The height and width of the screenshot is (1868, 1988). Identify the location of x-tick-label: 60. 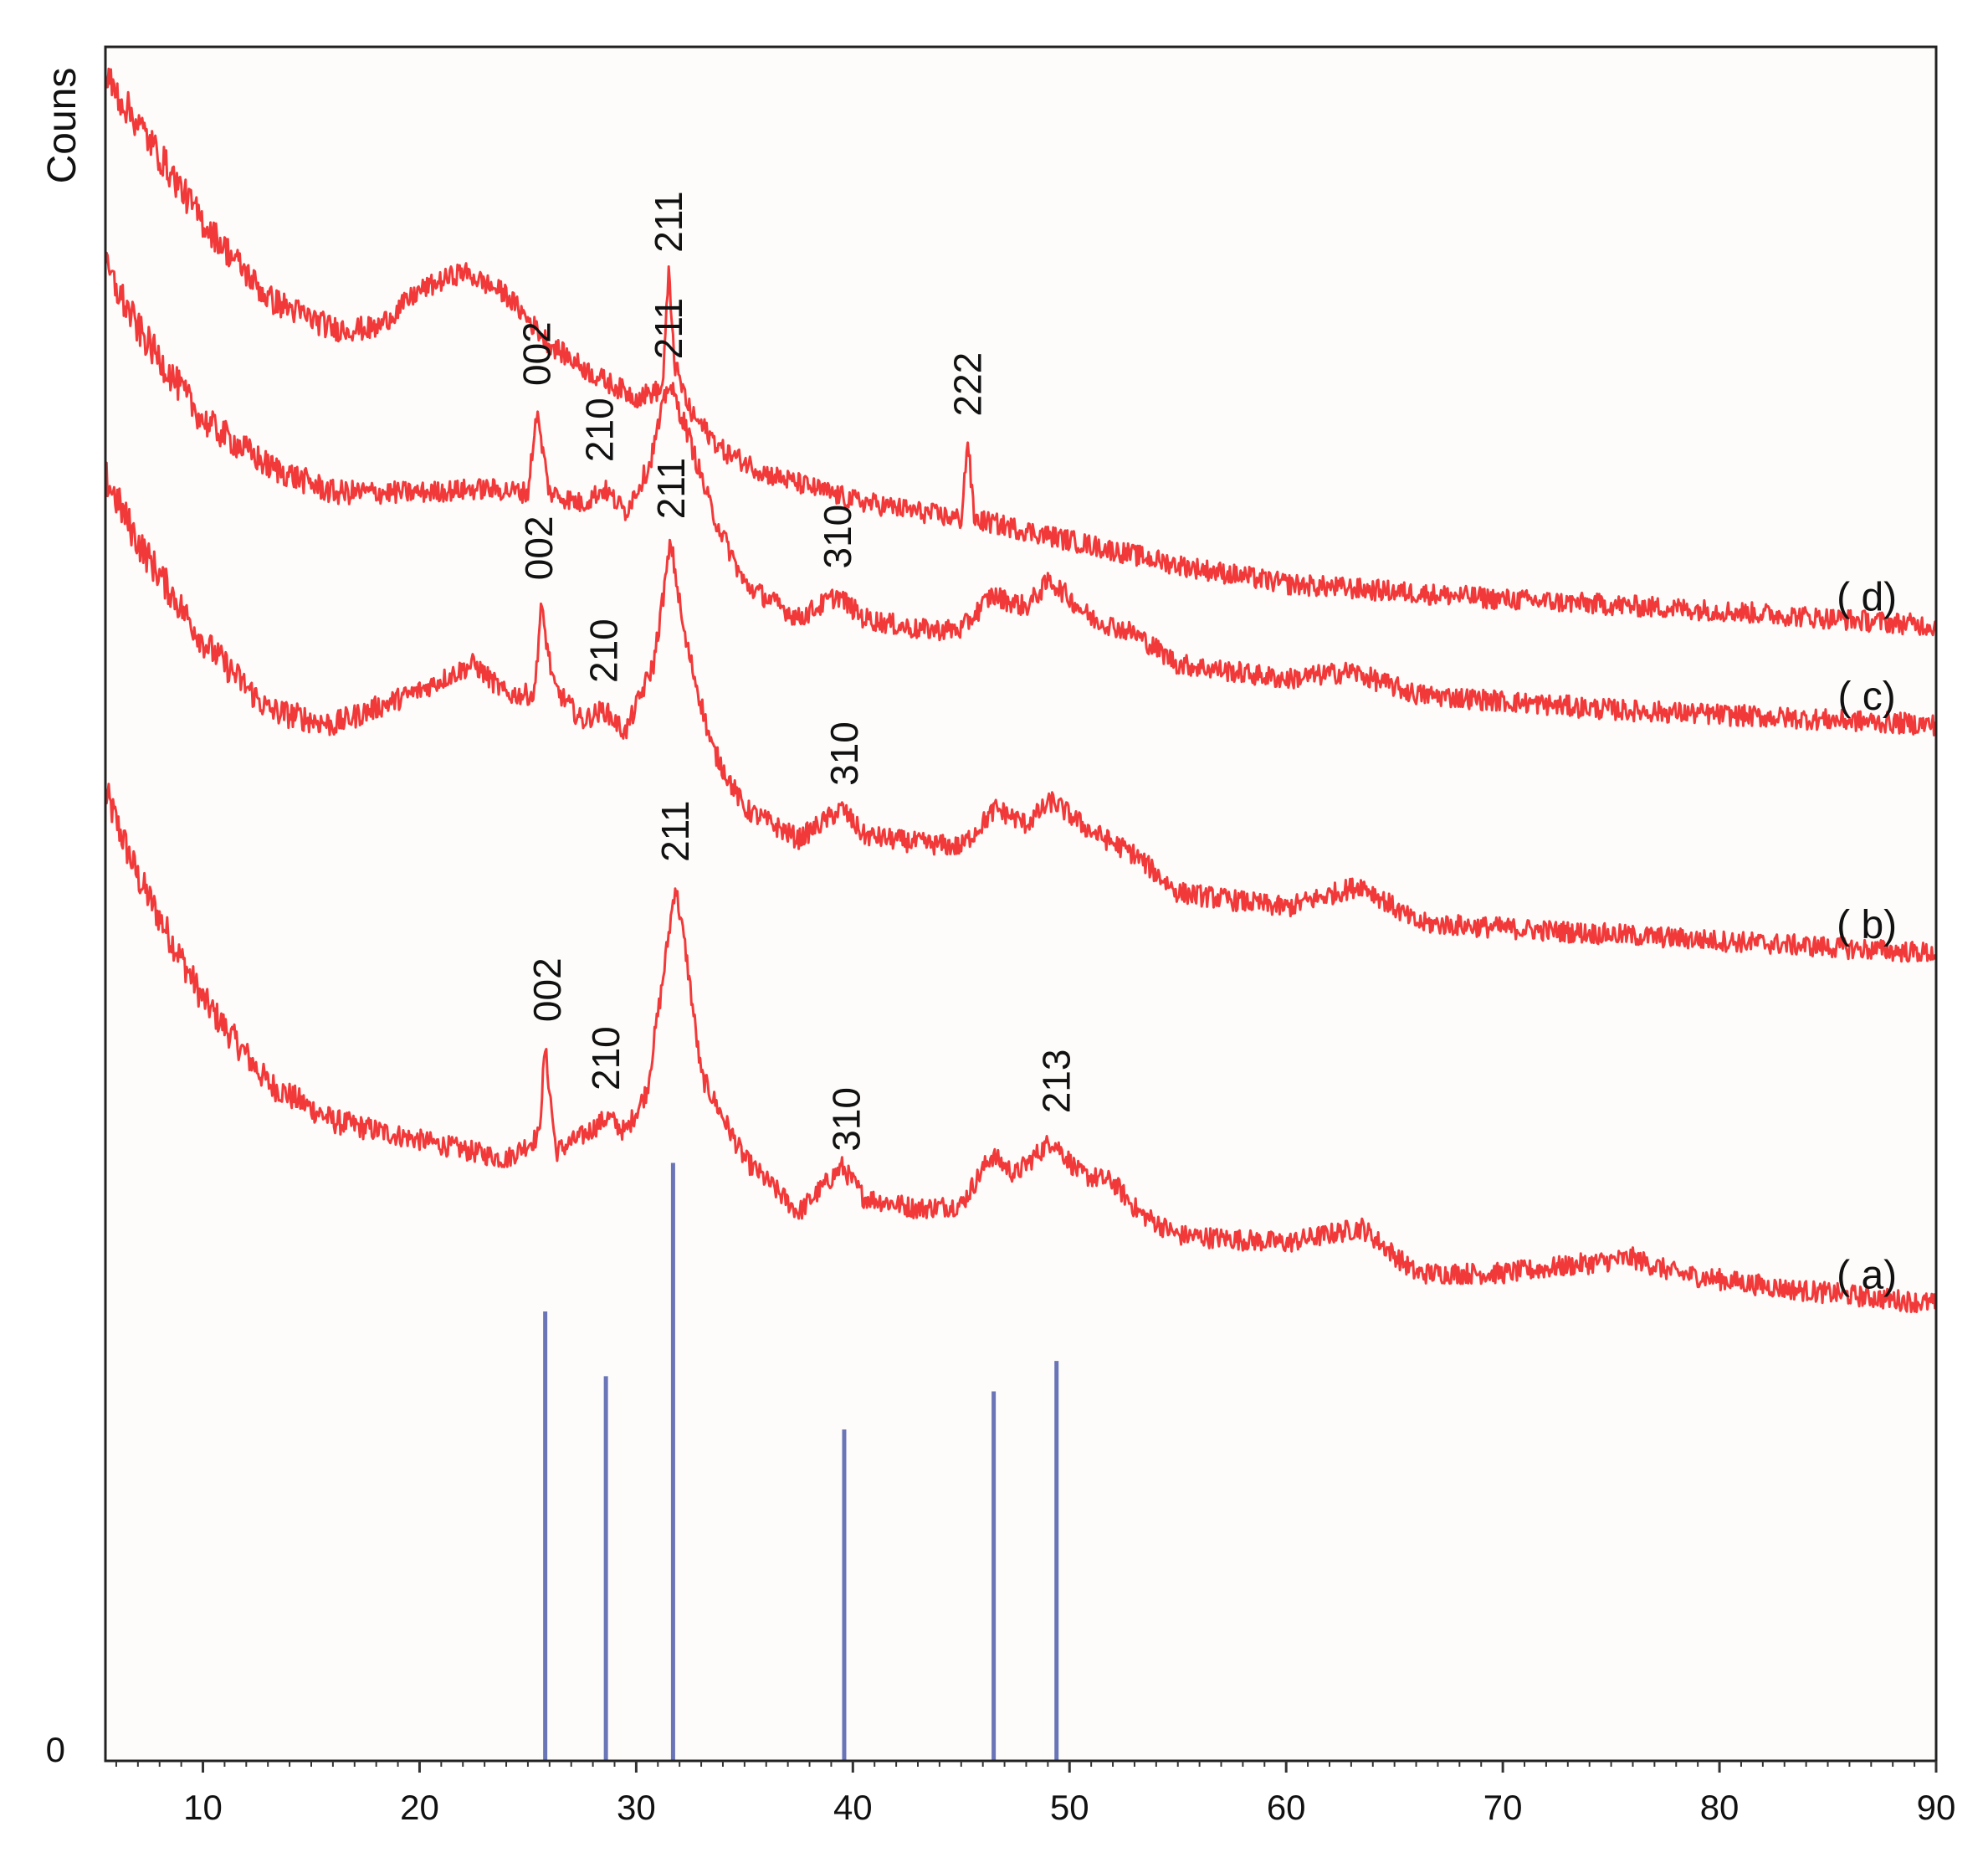
(1287, 1807).